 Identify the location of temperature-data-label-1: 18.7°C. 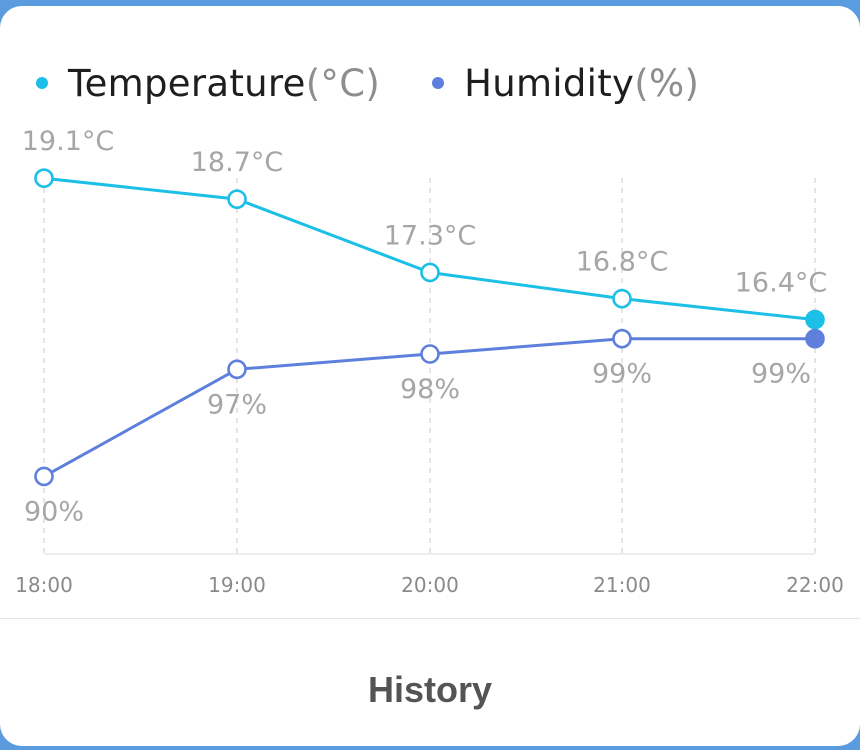
(237, 162).